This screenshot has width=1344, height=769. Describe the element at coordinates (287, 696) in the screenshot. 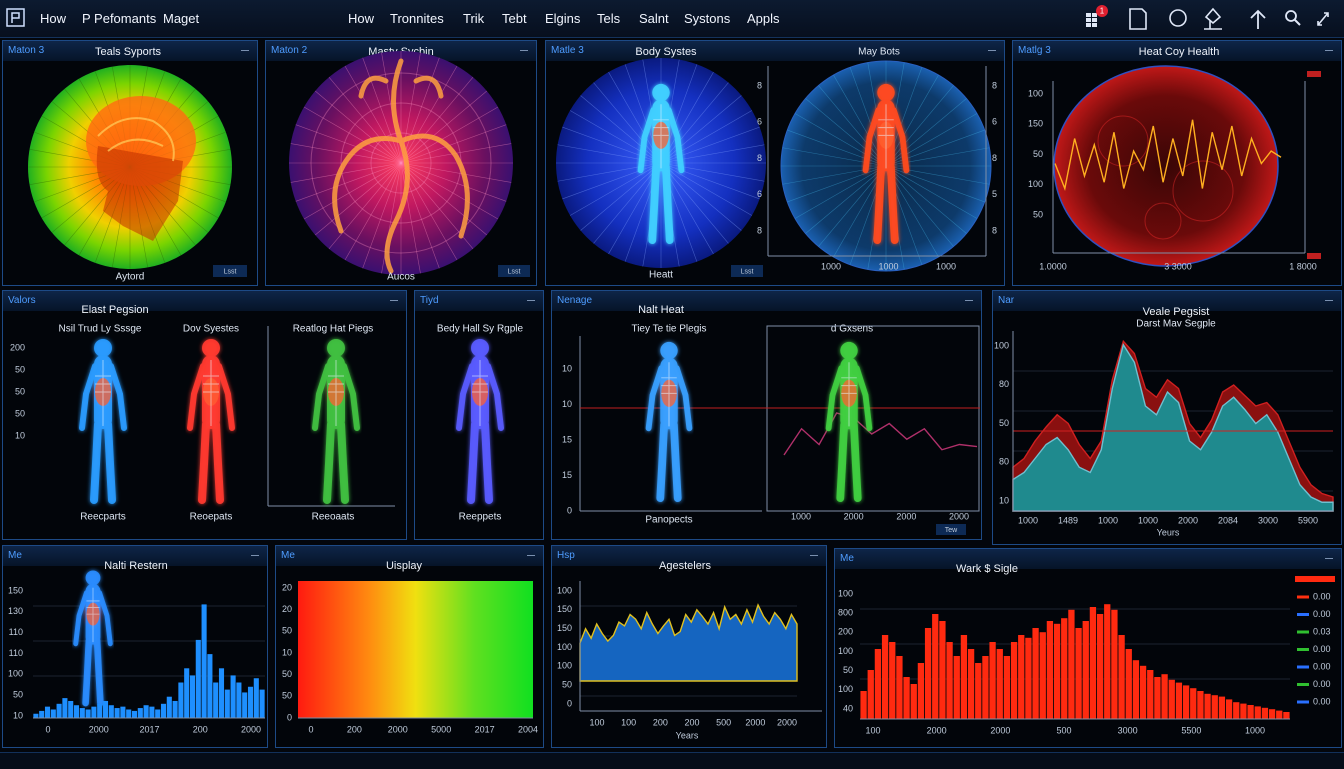

I see `y-tick-label: 50` at that location.